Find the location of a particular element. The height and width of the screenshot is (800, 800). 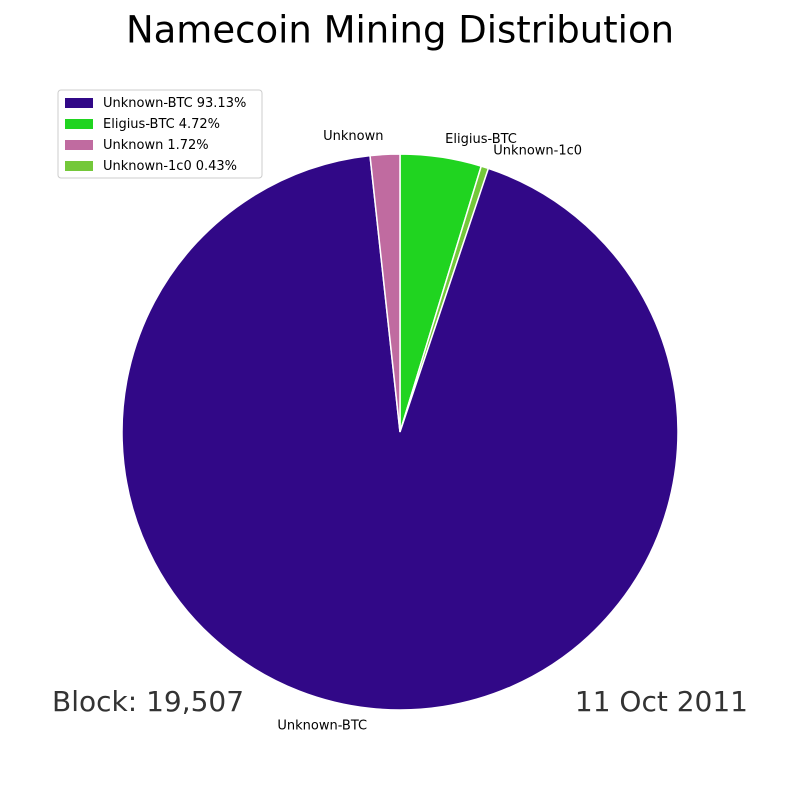

legend-value: 0.43% is located at coordinates (216, 166).